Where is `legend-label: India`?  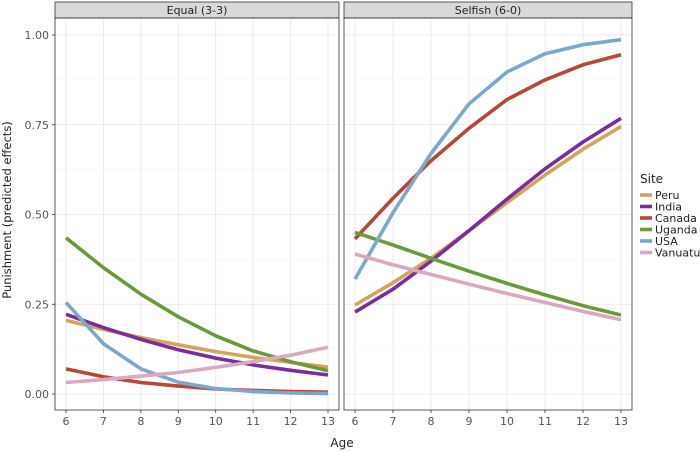 legend-label: India is located at coordinates (668, 207).